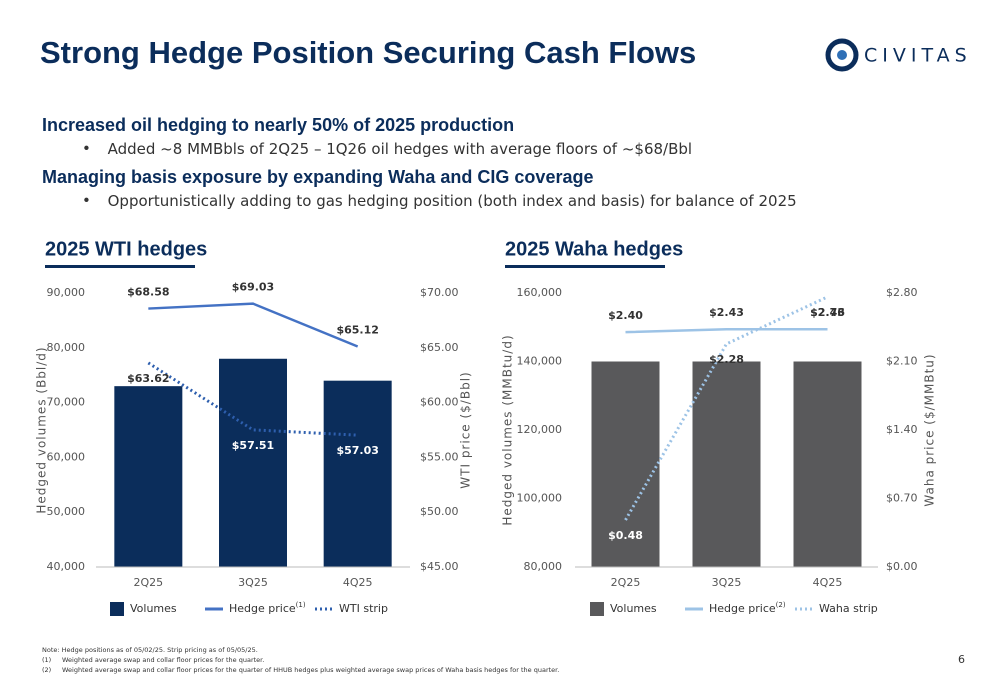  I want to click on y-tick-label: 70,000, so click(66, 402).